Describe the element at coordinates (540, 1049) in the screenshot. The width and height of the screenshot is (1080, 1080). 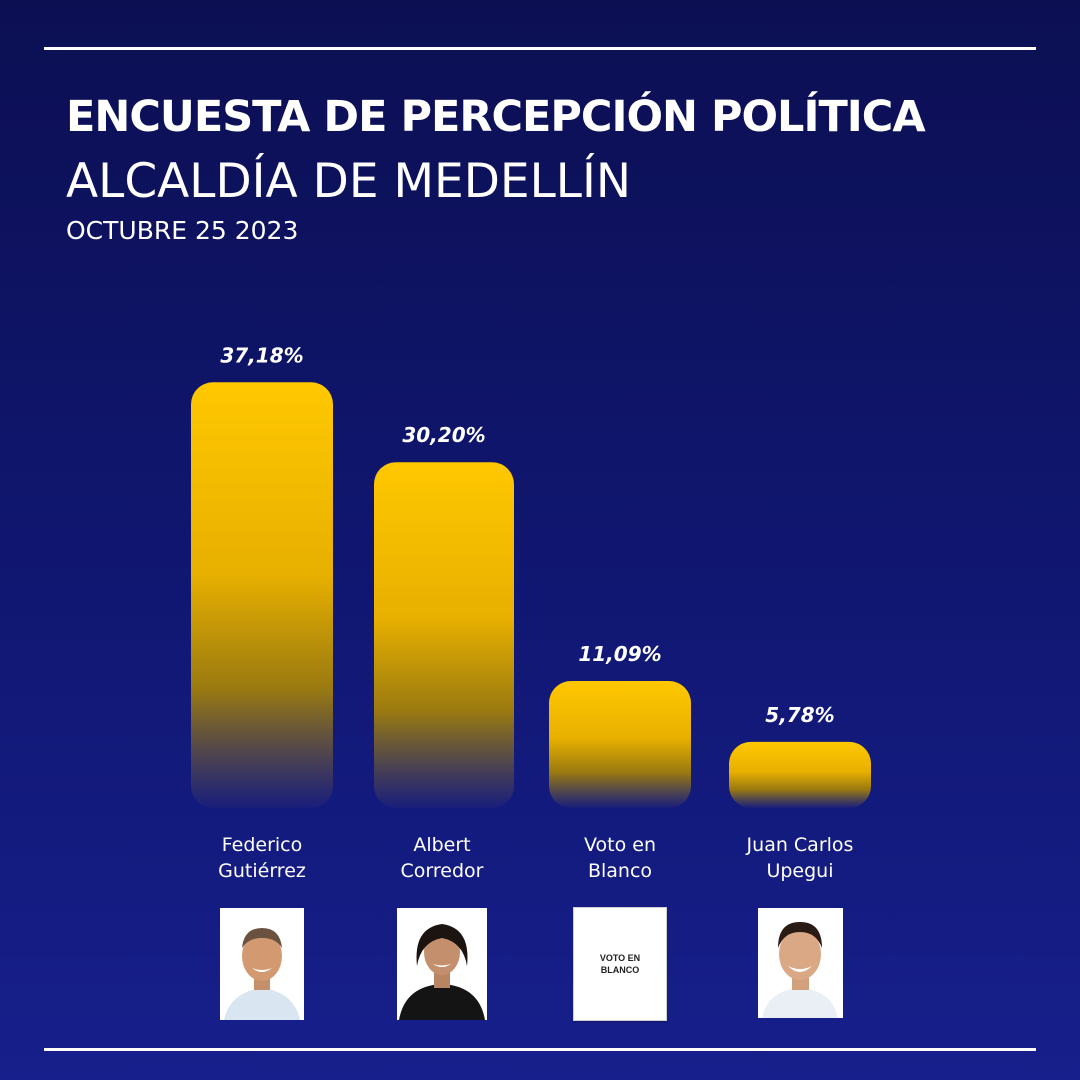
I see `bottom-rule` at that location.